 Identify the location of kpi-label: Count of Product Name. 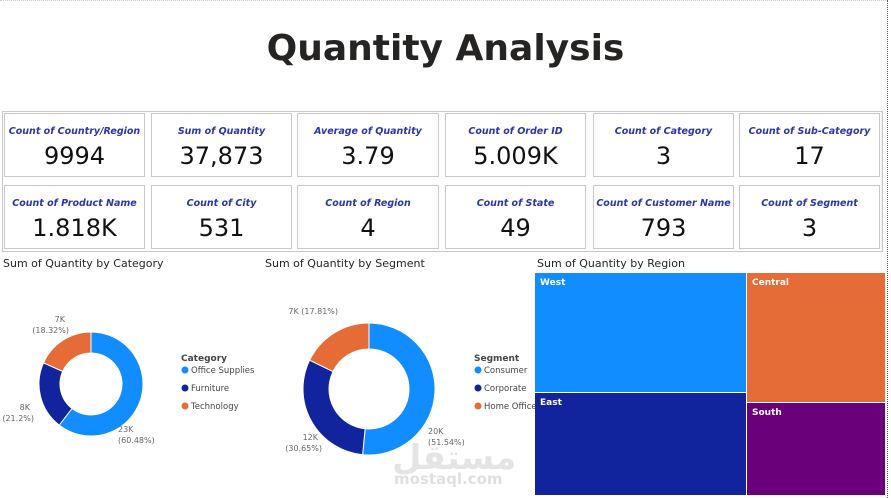
(74, 203).